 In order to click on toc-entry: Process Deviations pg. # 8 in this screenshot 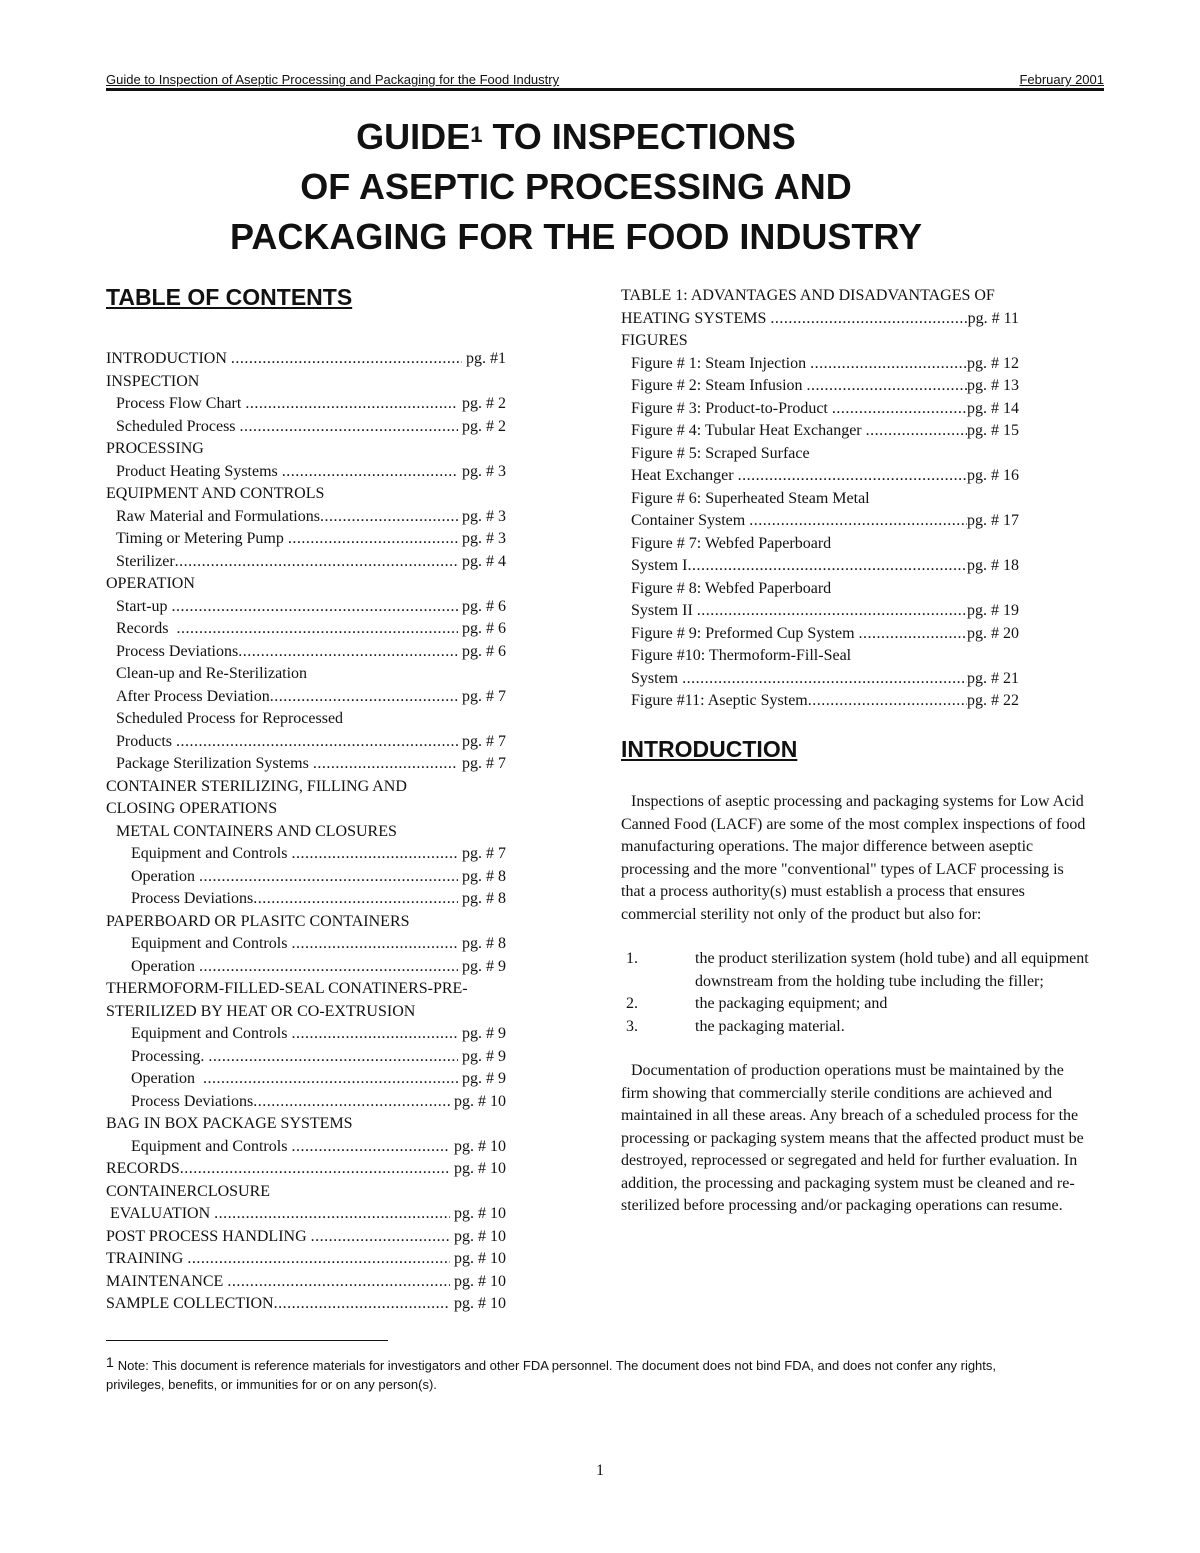, I will do `click(306, 899)`.